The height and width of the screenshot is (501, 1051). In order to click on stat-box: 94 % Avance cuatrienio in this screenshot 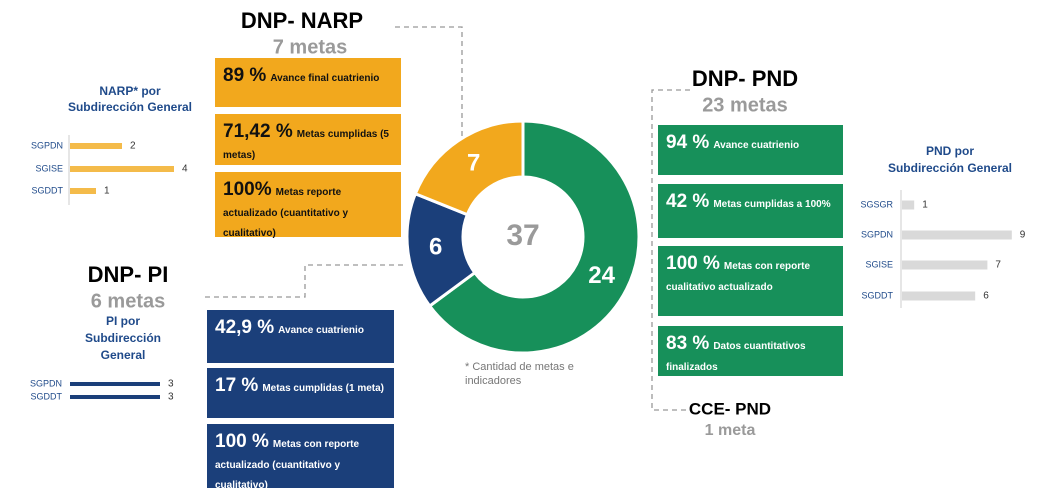, I will do `click(750, 150)`.